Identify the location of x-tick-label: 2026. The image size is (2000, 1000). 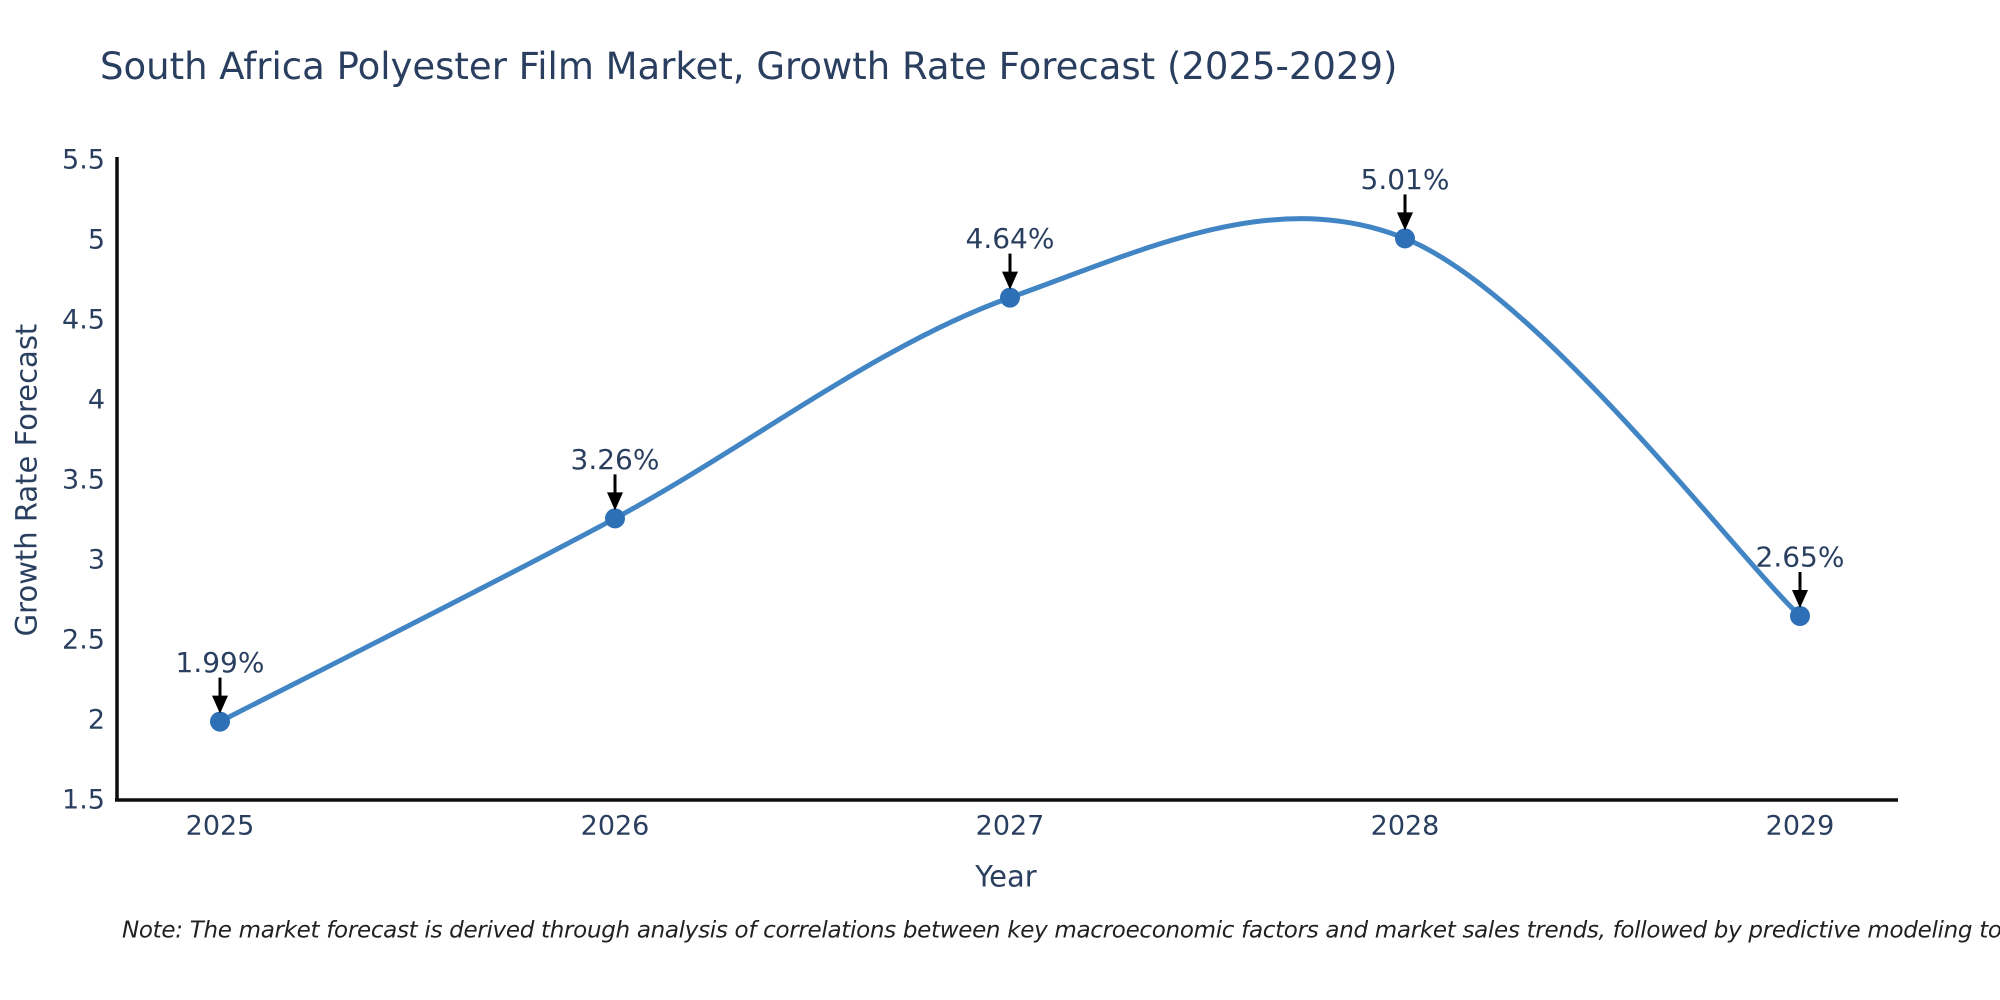
(615, 826).